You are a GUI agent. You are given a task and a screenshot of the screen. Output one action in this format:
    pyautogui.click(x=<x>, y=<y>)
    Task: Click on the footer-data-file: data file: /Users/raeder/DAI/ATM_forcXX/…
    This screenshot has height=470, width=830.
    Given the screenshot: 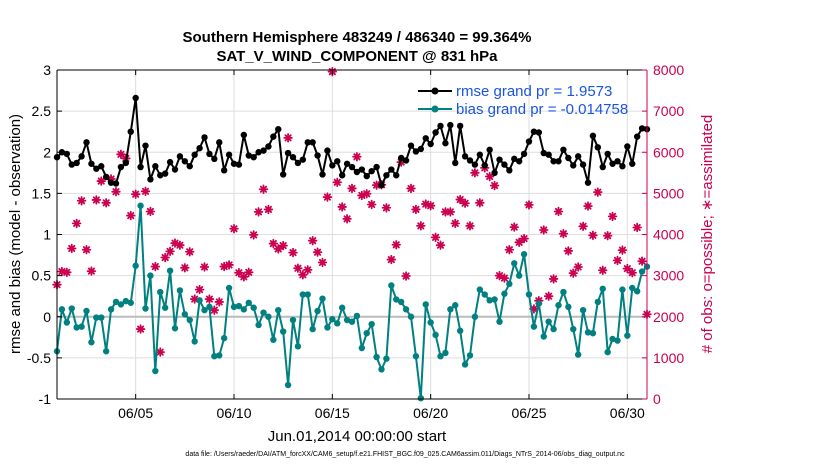 What is the action you would take?
    pyautogui.click(x=405, y=454)
    